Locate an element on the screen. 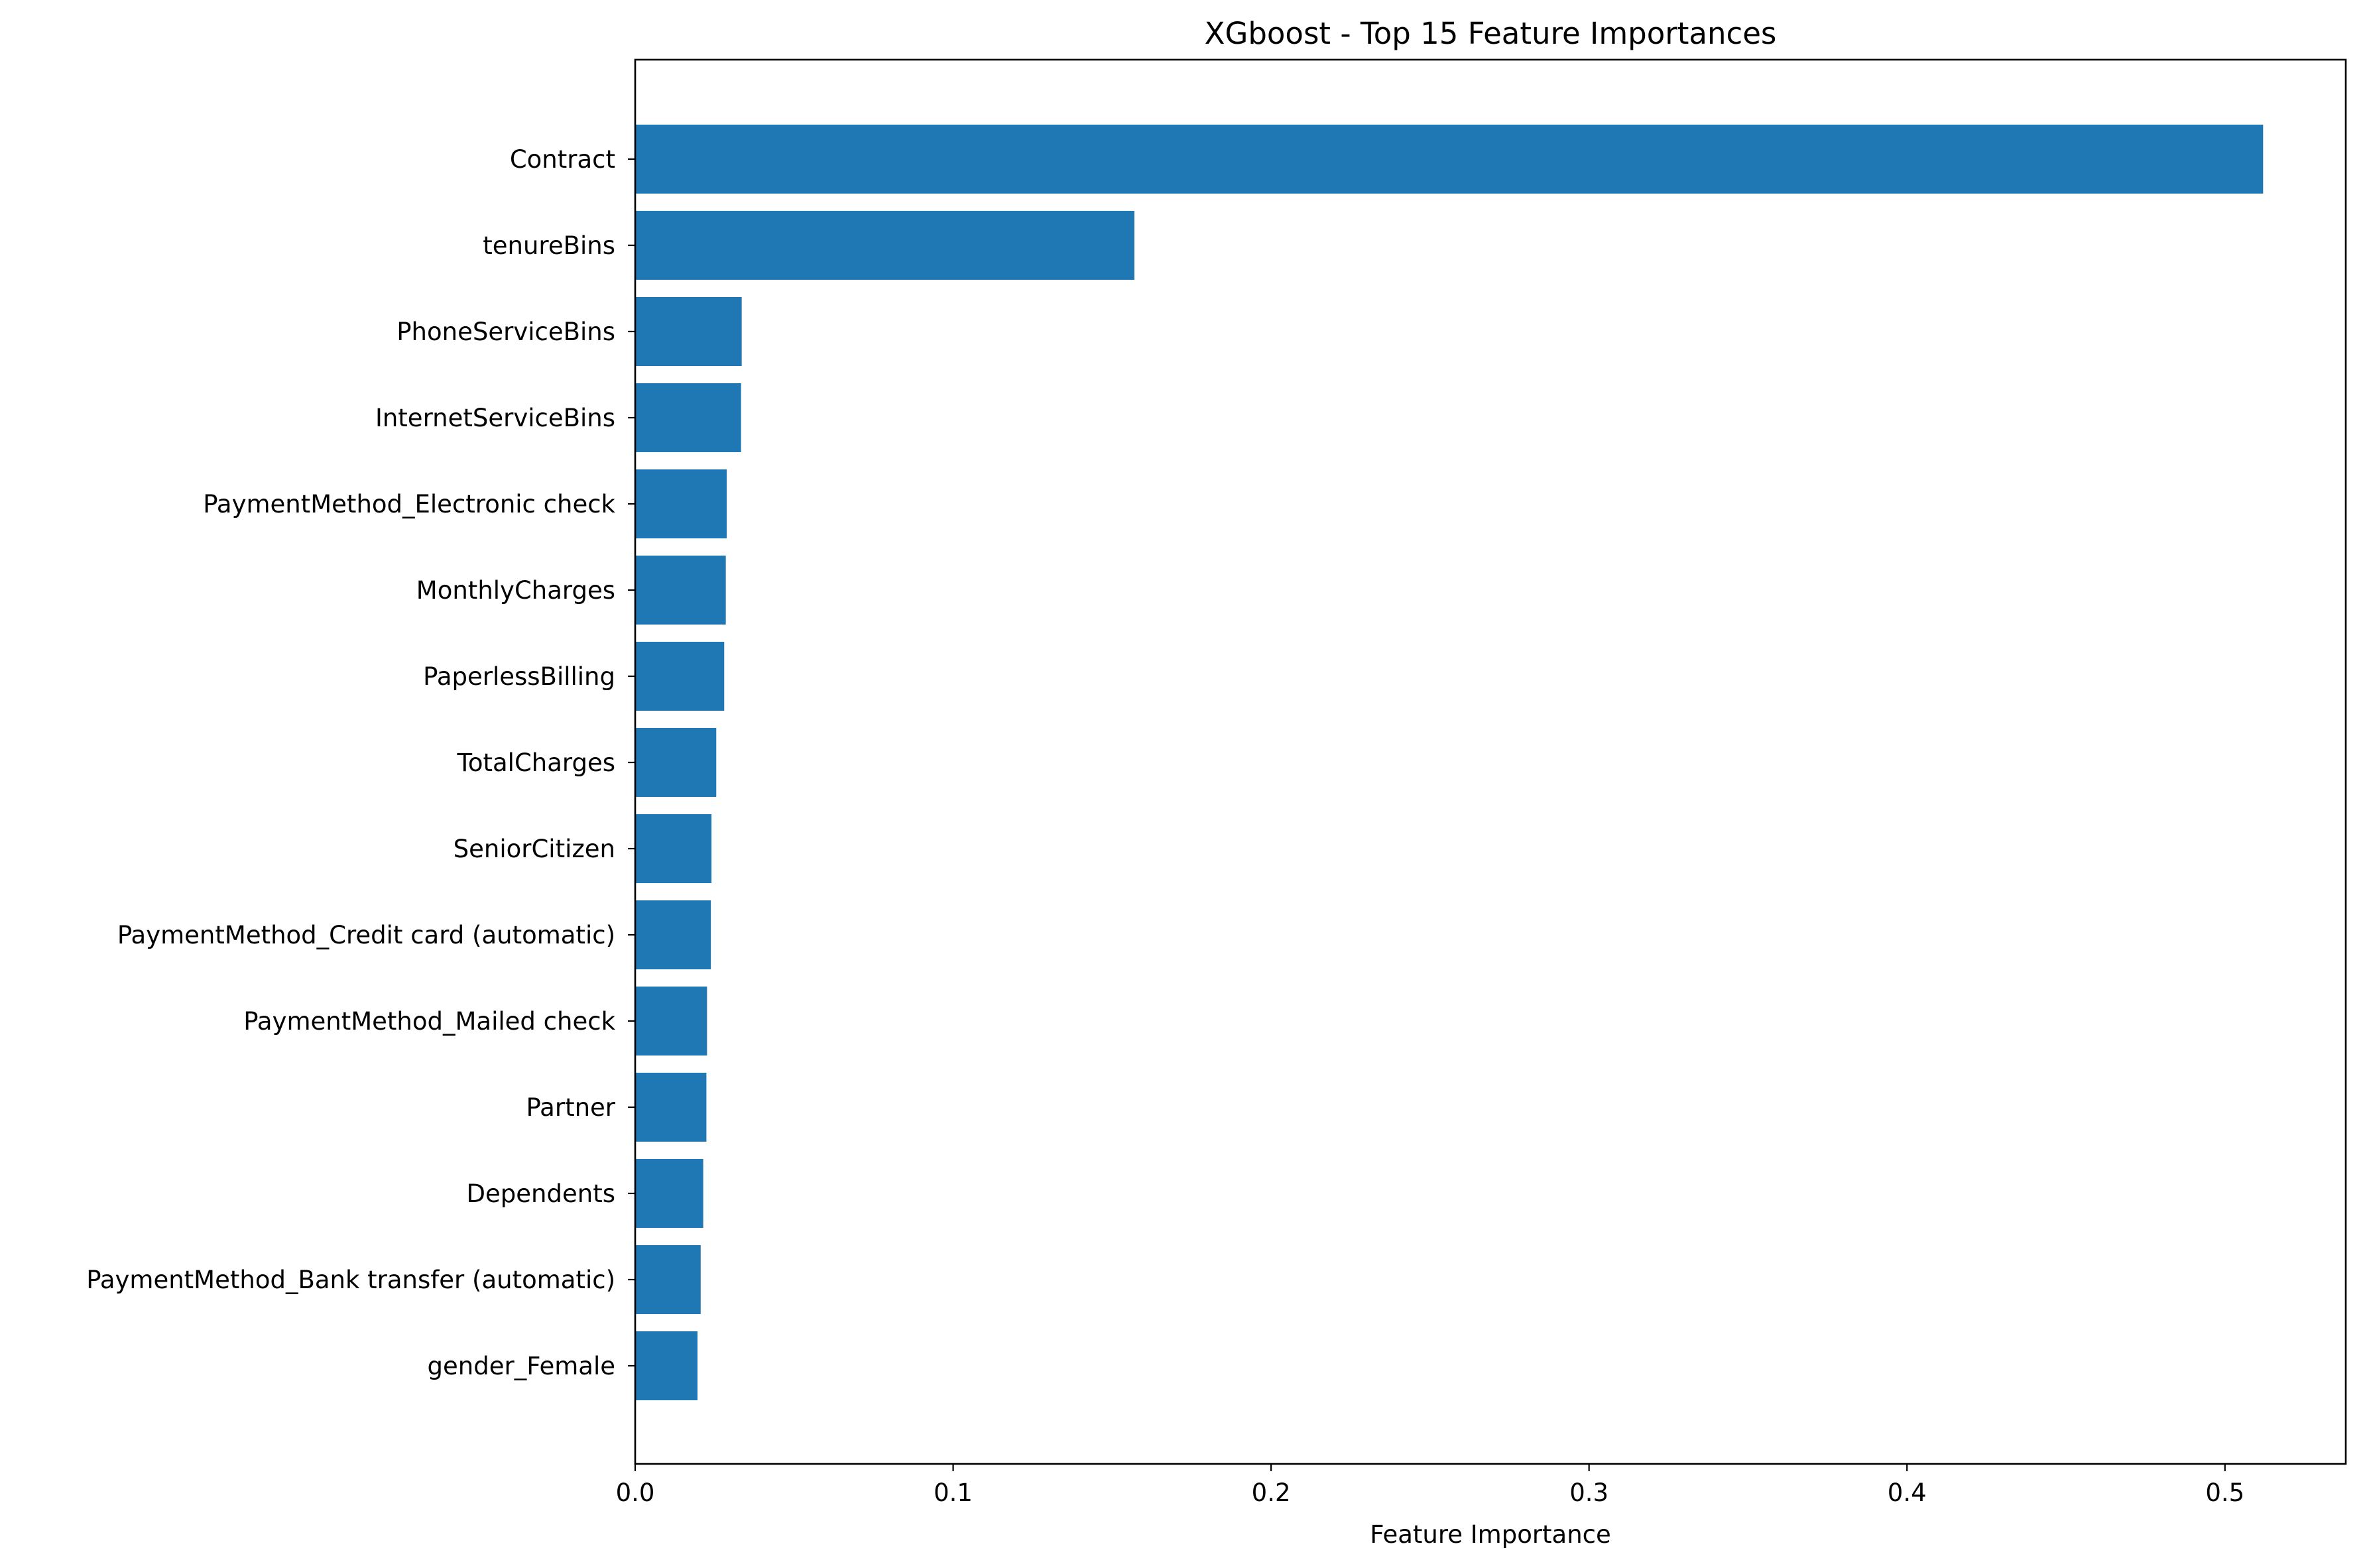  y-tick-label: PaperlessBilling is located at coordinates (519, 676).